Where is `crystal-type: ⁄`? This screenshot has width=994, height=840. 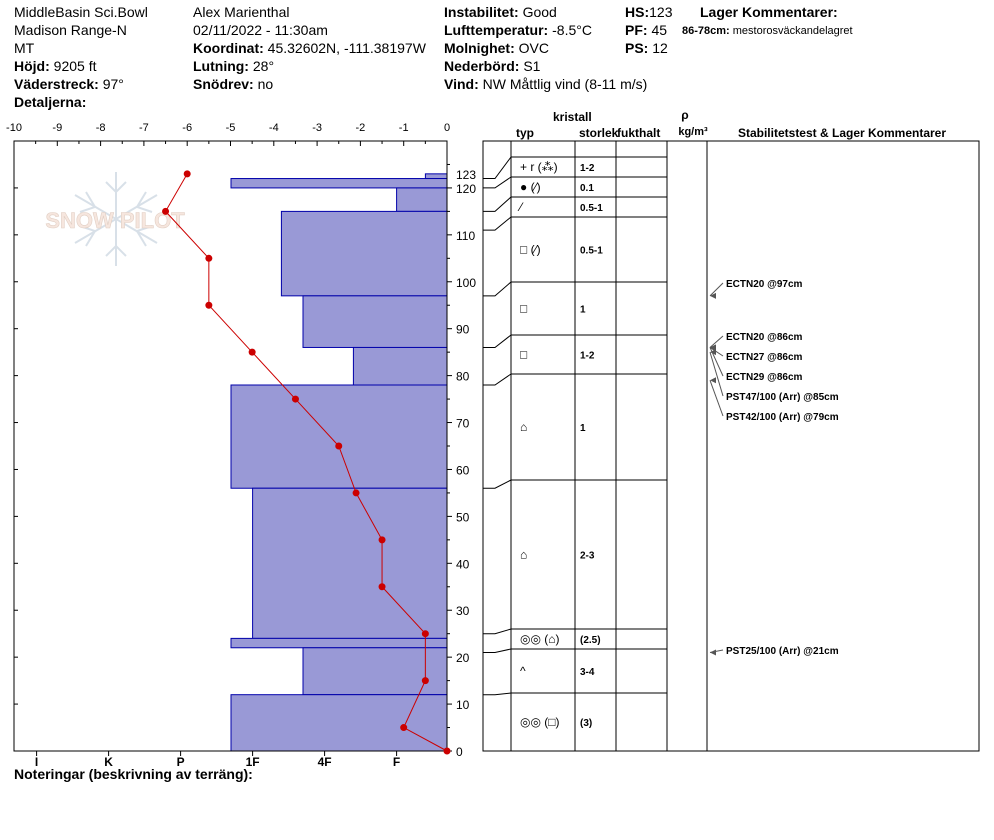 crystal-type: ⁄ is located at coordinates (520, 207).